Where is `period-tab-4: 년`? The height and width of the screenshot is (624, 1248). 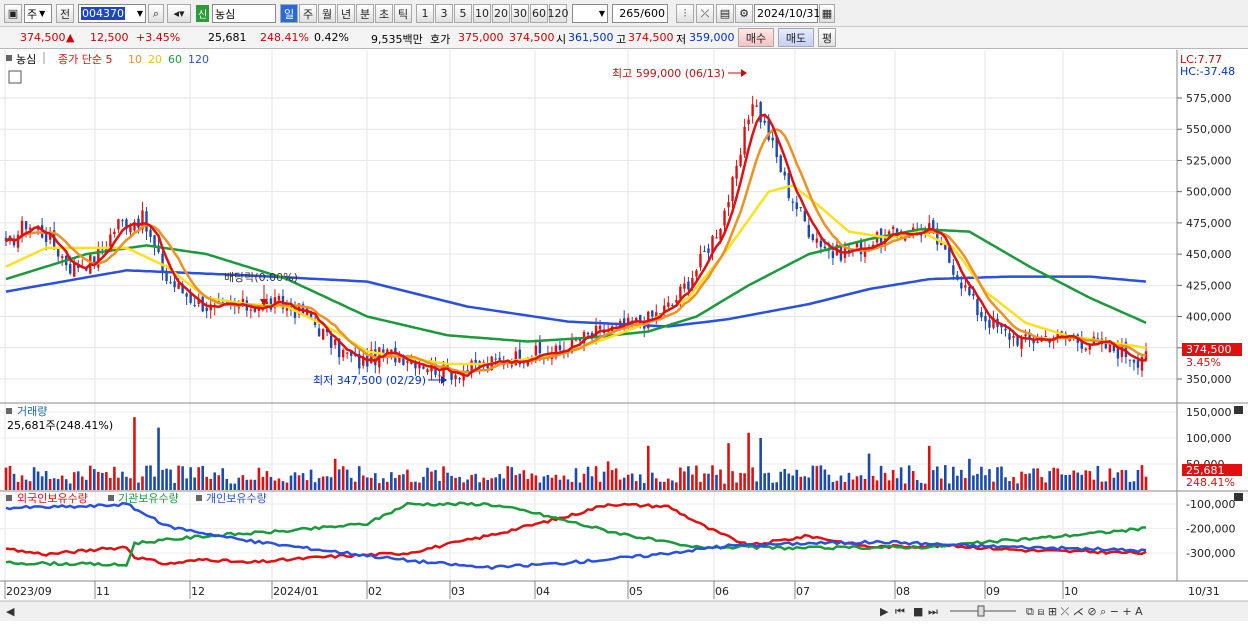 period-tab-4: 년 is located at coordinates (346, 13).